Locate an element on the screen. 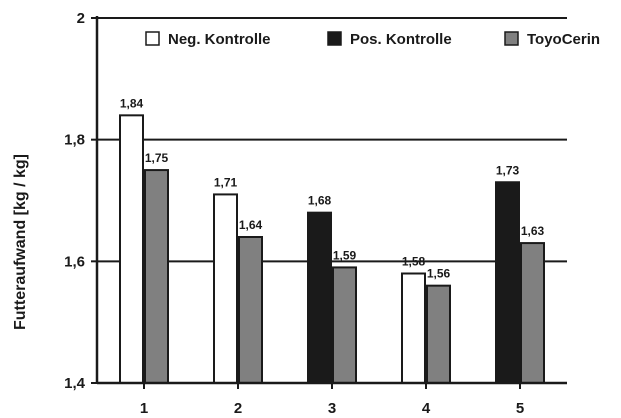 The height and width of the screenshot is (418, 621). y-tick-label: 1,6 is located at coordinates (74, 261).